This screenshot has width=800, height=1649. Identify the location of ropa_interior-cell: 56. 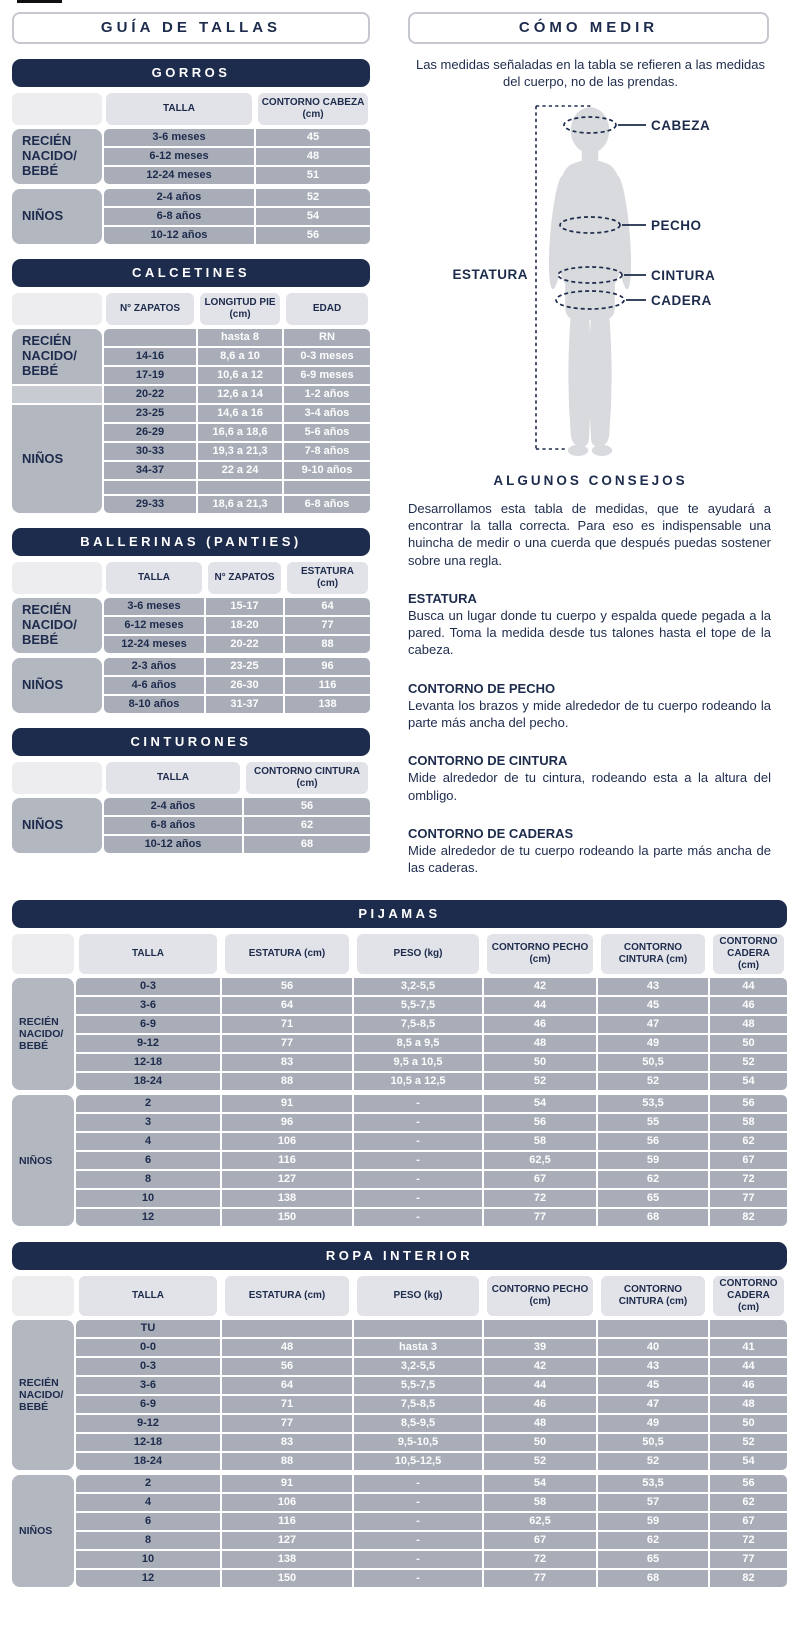
(287, 1367).